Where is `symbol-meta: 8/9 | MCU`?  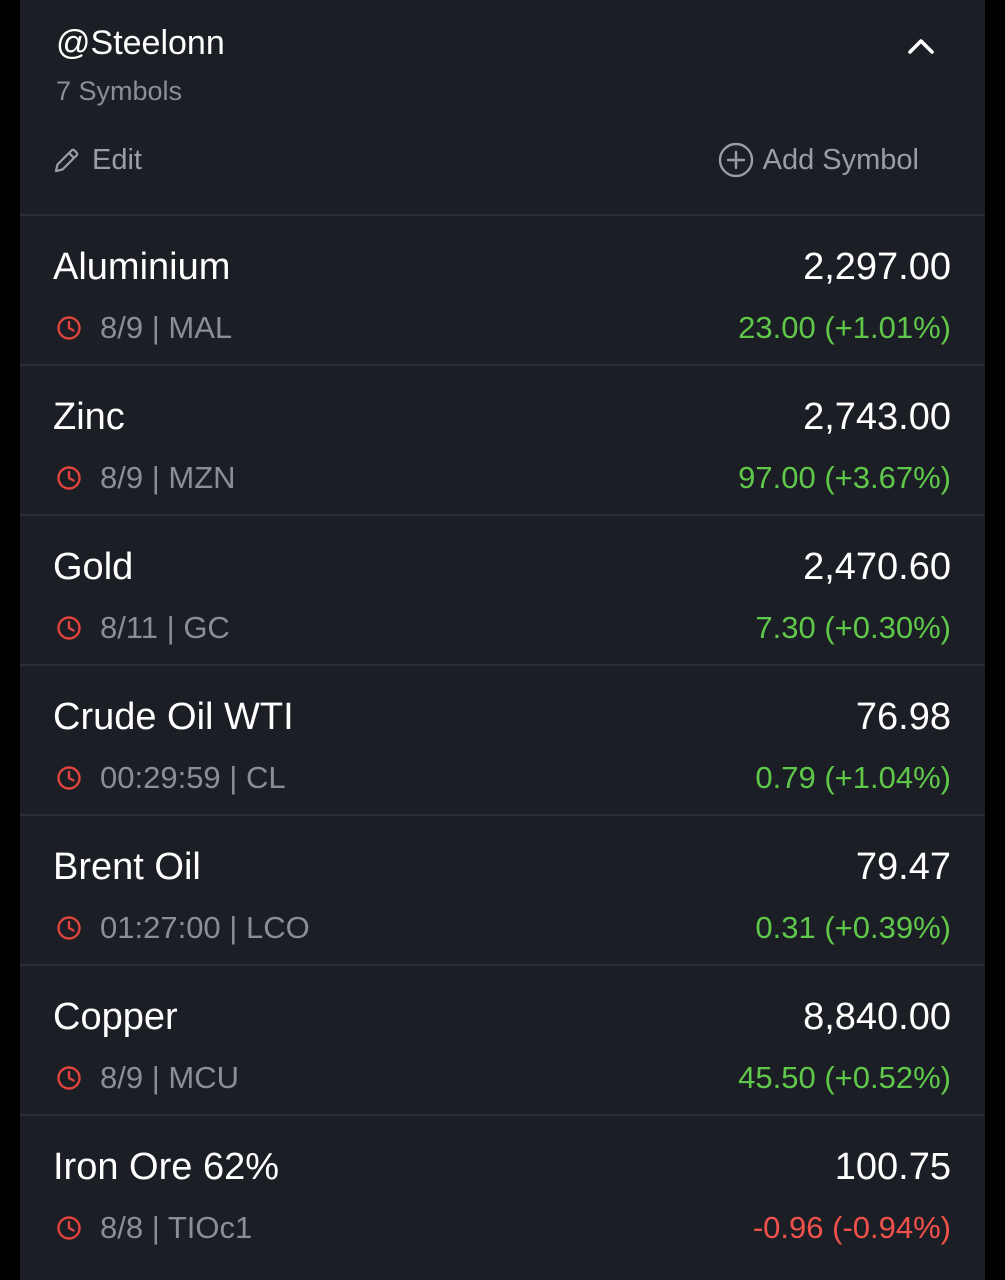
symbol-meta: 8/9 | MCU is located at coordinates (147, 1078).